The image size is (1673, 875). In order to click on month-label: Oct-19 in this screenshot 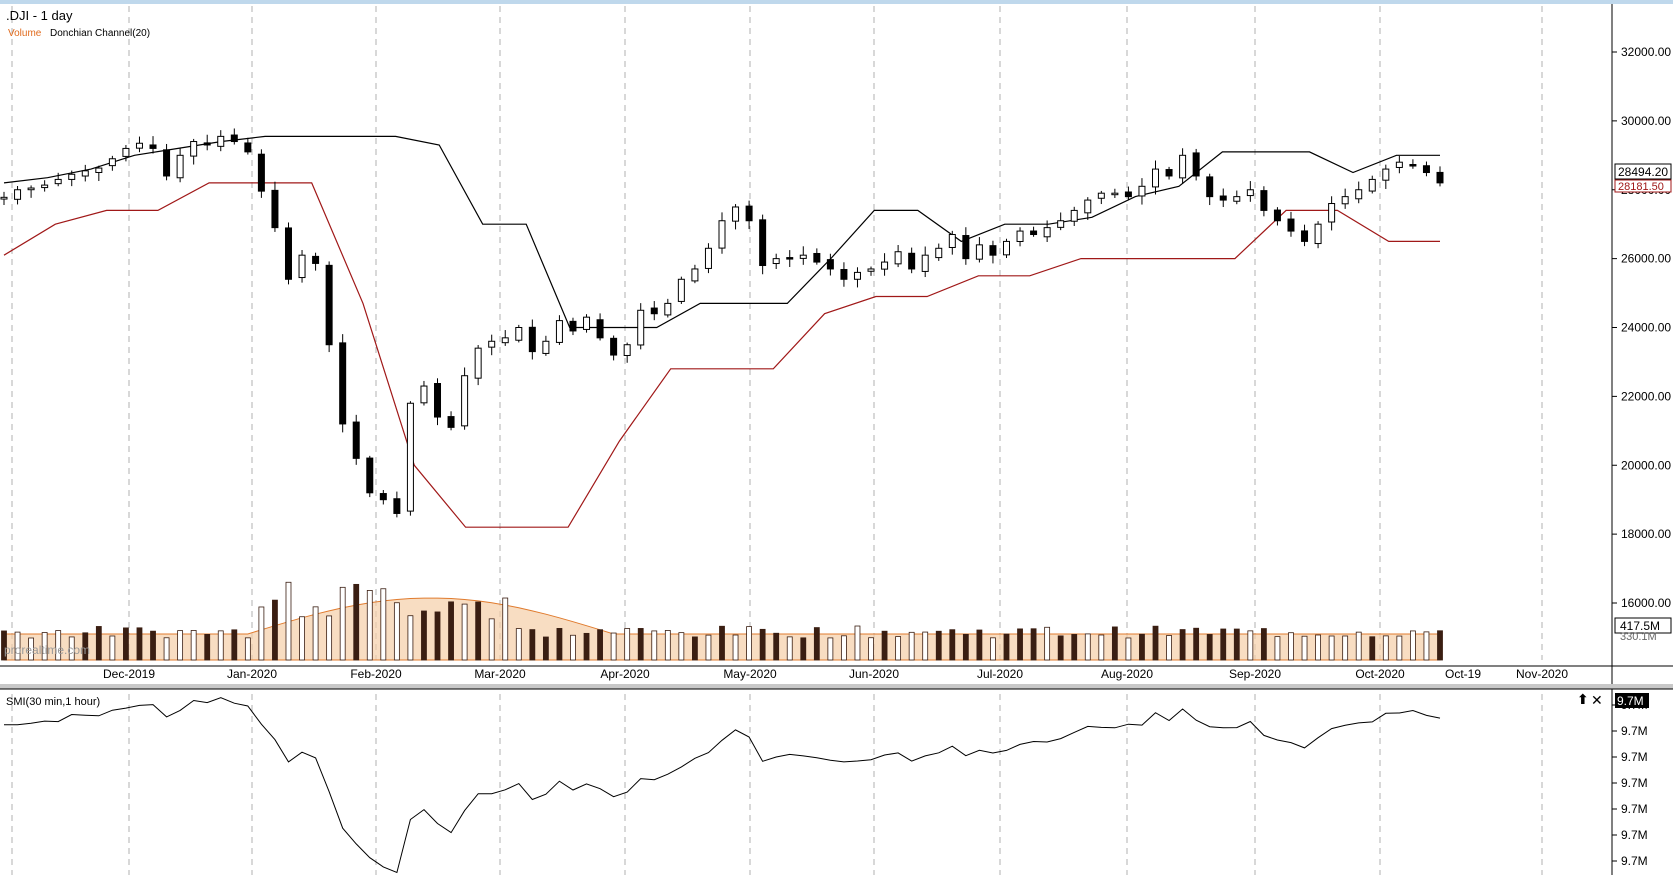, I will do `click(1463, 674)`.